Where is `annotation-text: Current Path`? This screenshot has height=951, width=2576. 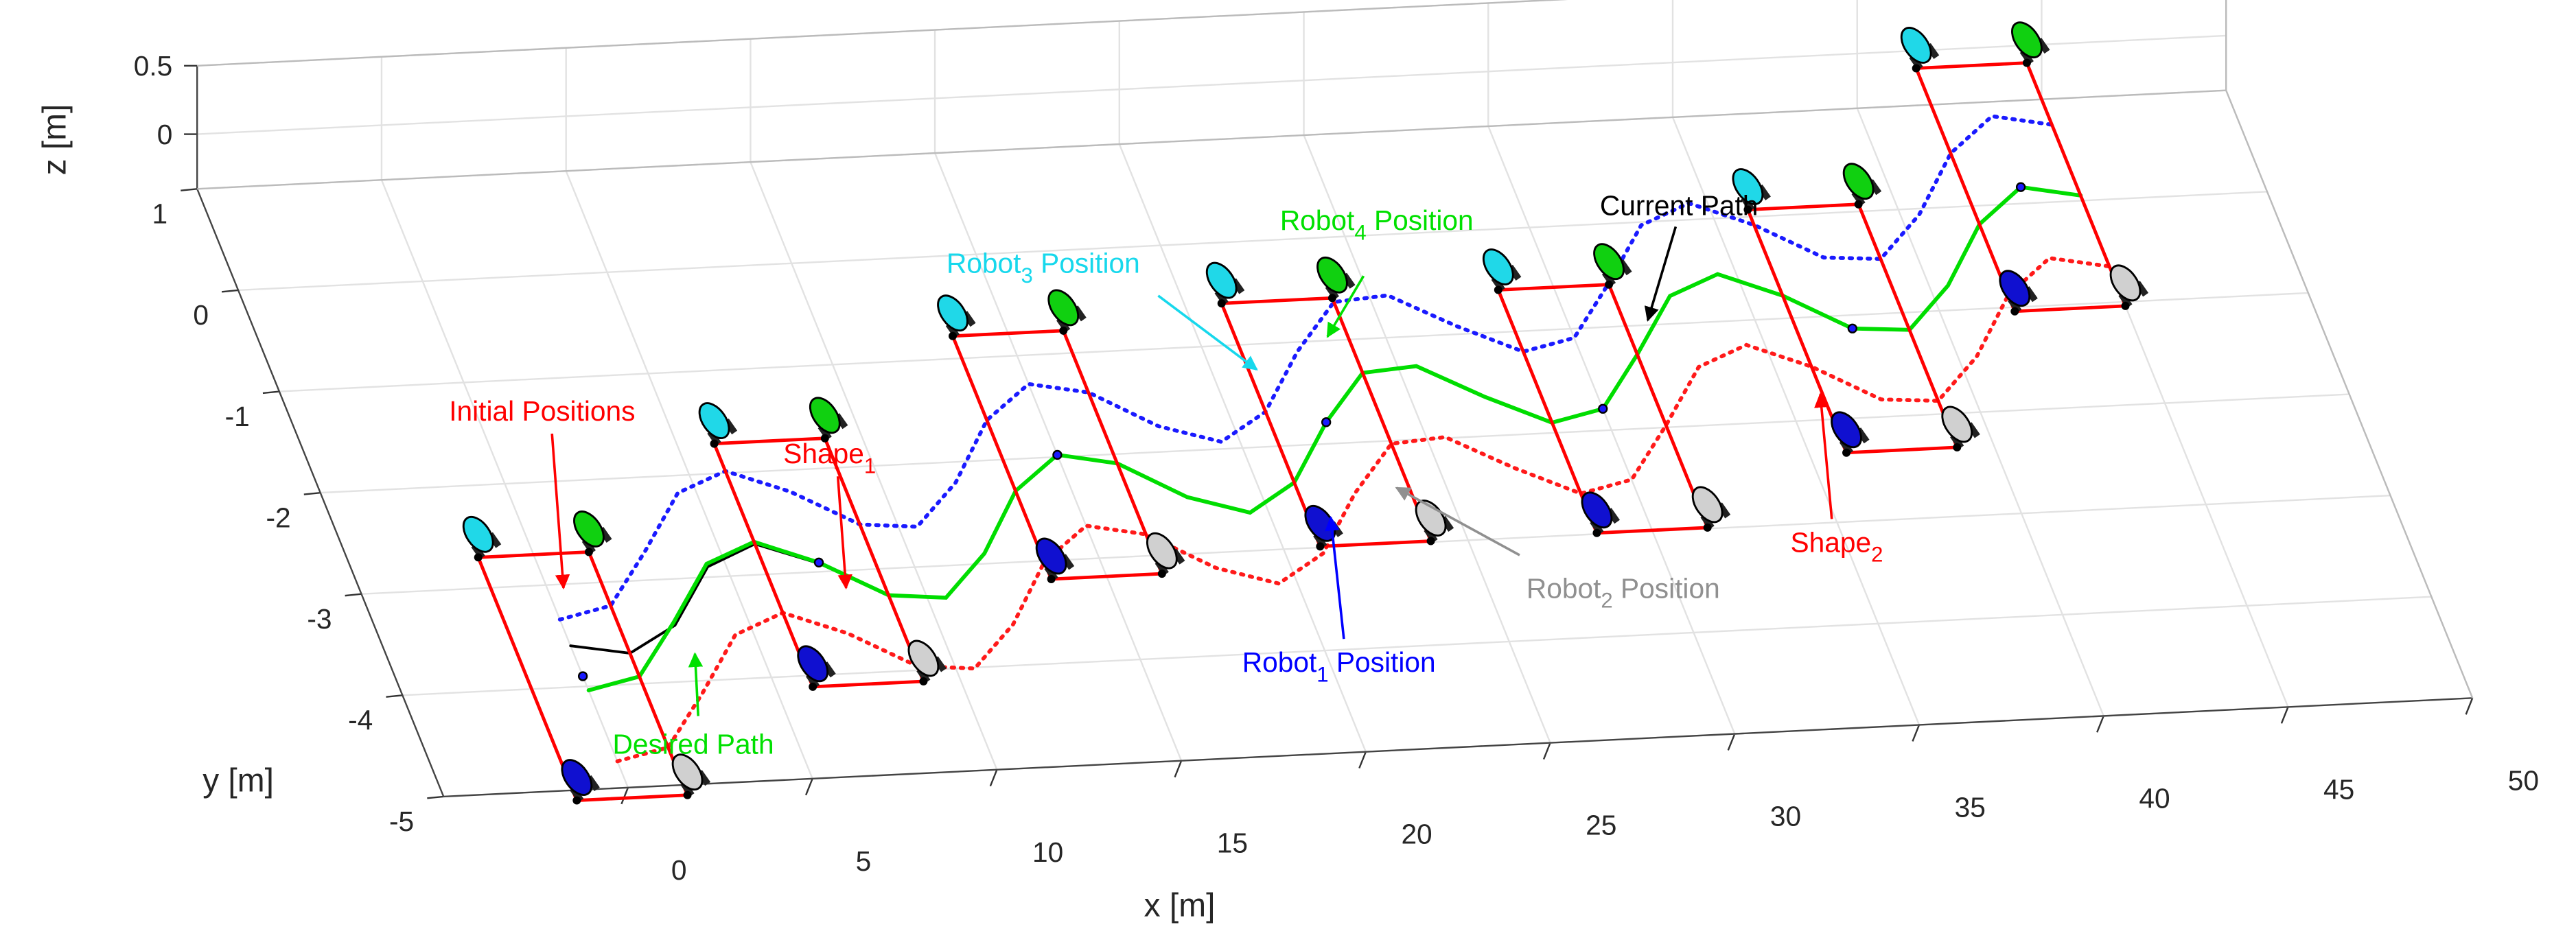 annotation-text: Current Path is located at coordinates (1679, 206).